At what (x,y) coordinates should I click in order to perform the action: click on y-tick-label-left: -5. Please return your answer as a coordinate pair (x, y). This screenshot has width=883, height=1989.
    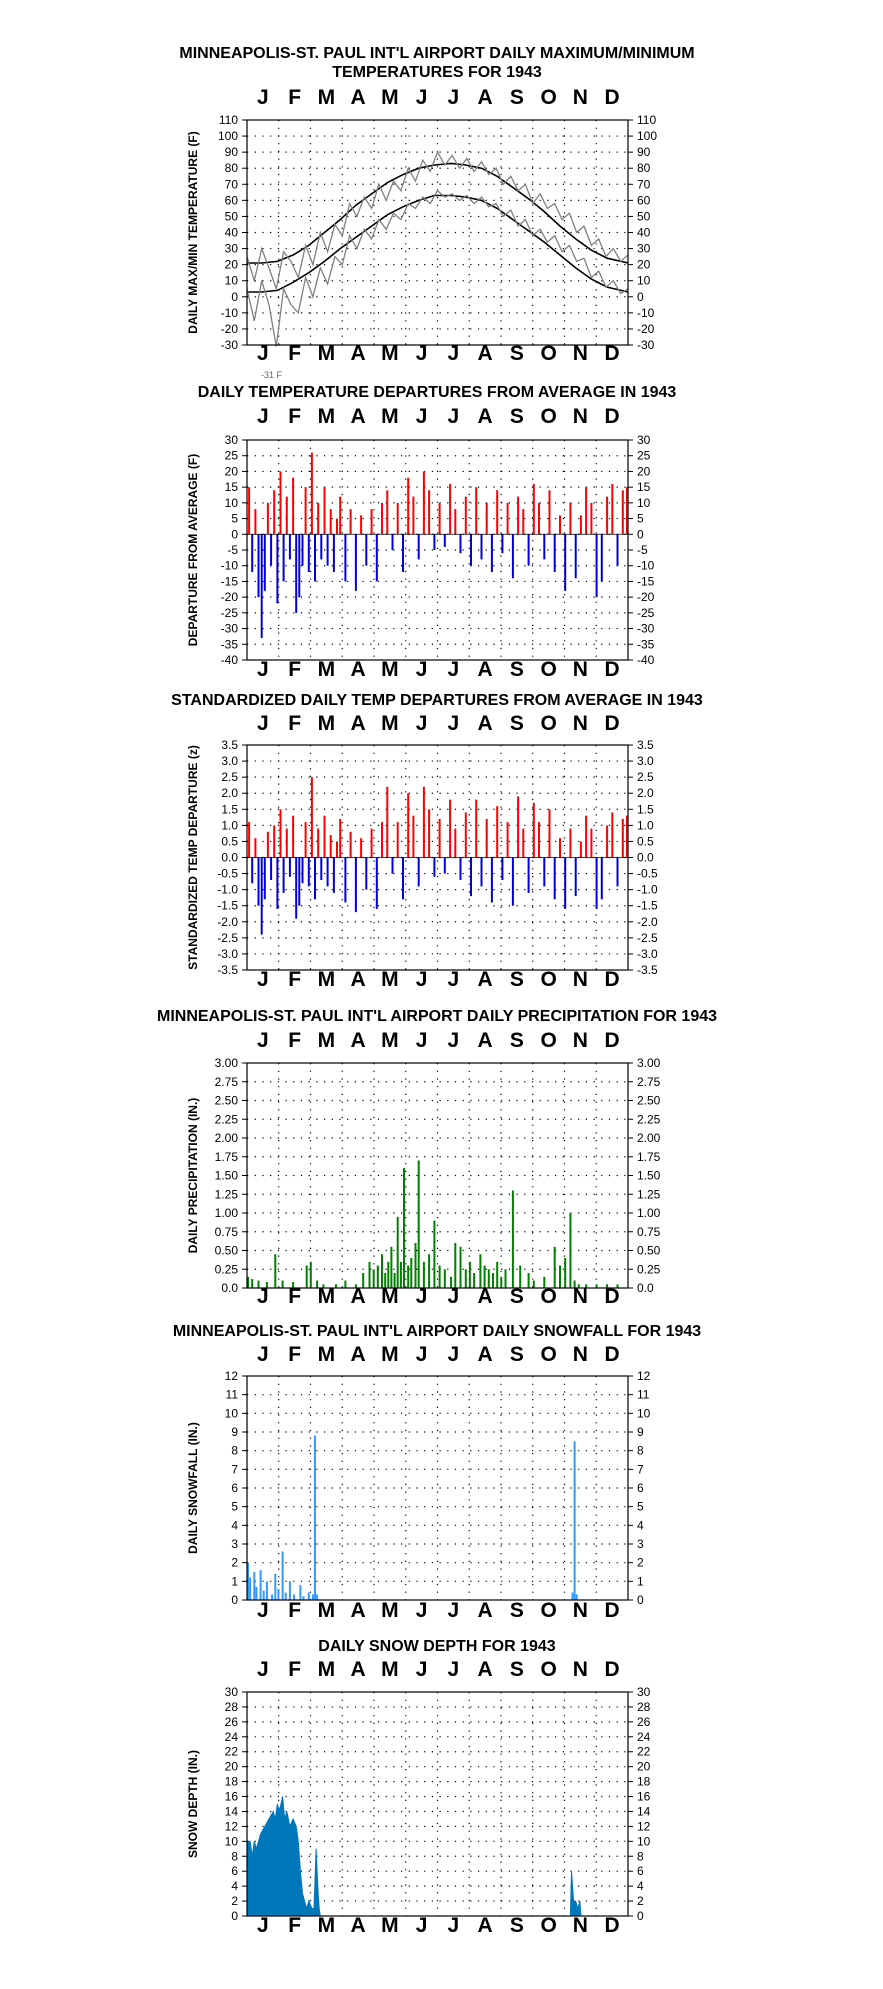
    Looking at the image, I should click on (232, 550).